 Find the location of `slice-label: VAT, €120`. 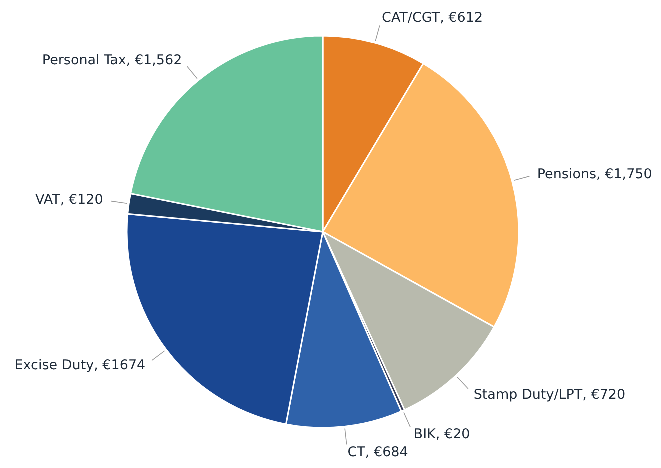

slice-label: VAT, €120 is located at coordinates (70, 200).